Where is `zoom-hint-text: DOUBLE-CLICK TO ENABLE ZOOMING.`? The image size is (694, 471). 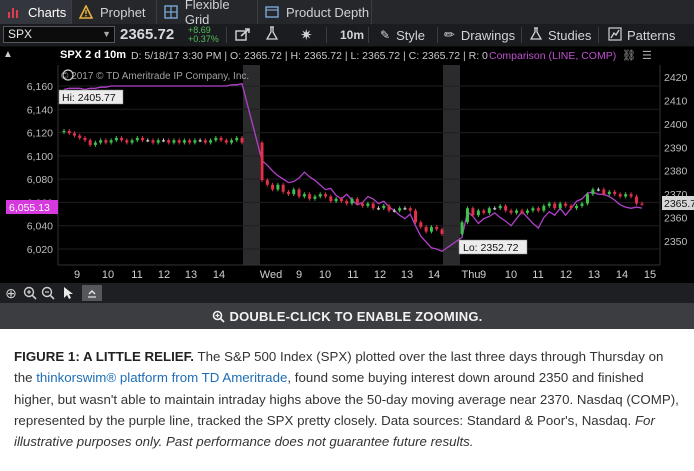
zoom-hint-text: DOUBLE-CLICK TO ENABLE ZOOMING. is located at coordinates (356, 316).